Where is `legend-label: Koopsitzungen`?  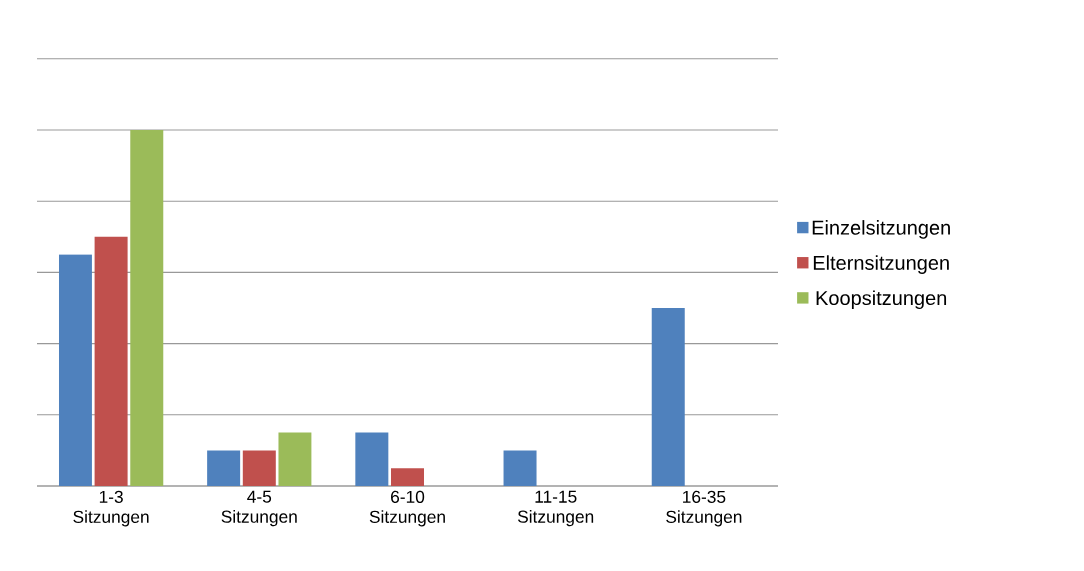 legend-label: Koopsitzungen is located at coordinates (881, 300).